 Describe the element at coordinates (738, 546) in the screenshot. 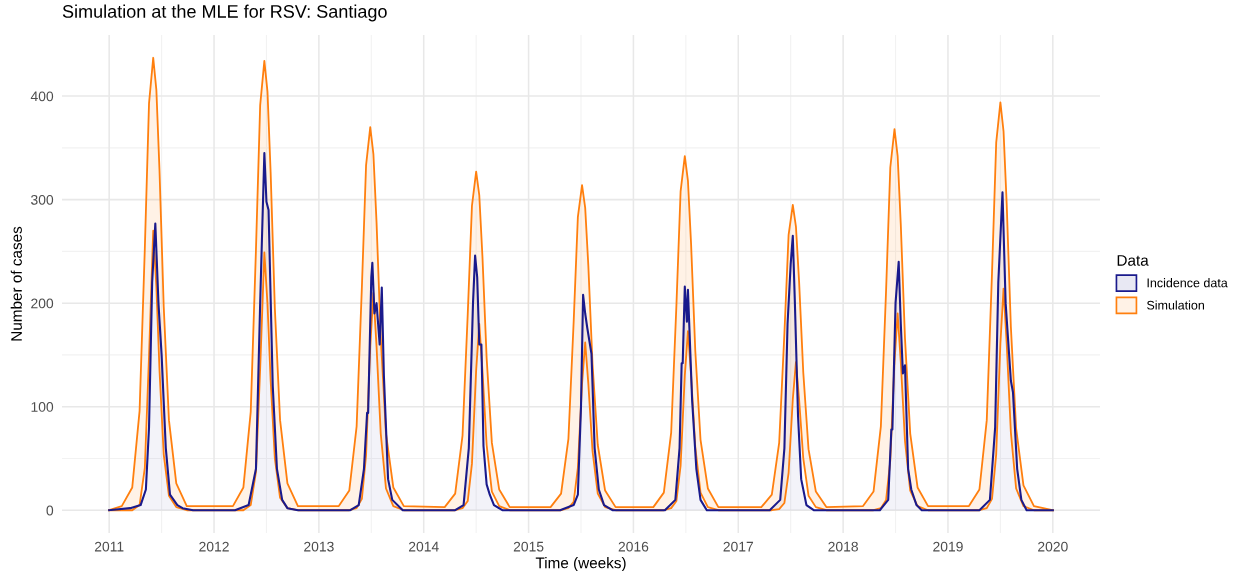

I see `x-tick-label: 2017` at that location.